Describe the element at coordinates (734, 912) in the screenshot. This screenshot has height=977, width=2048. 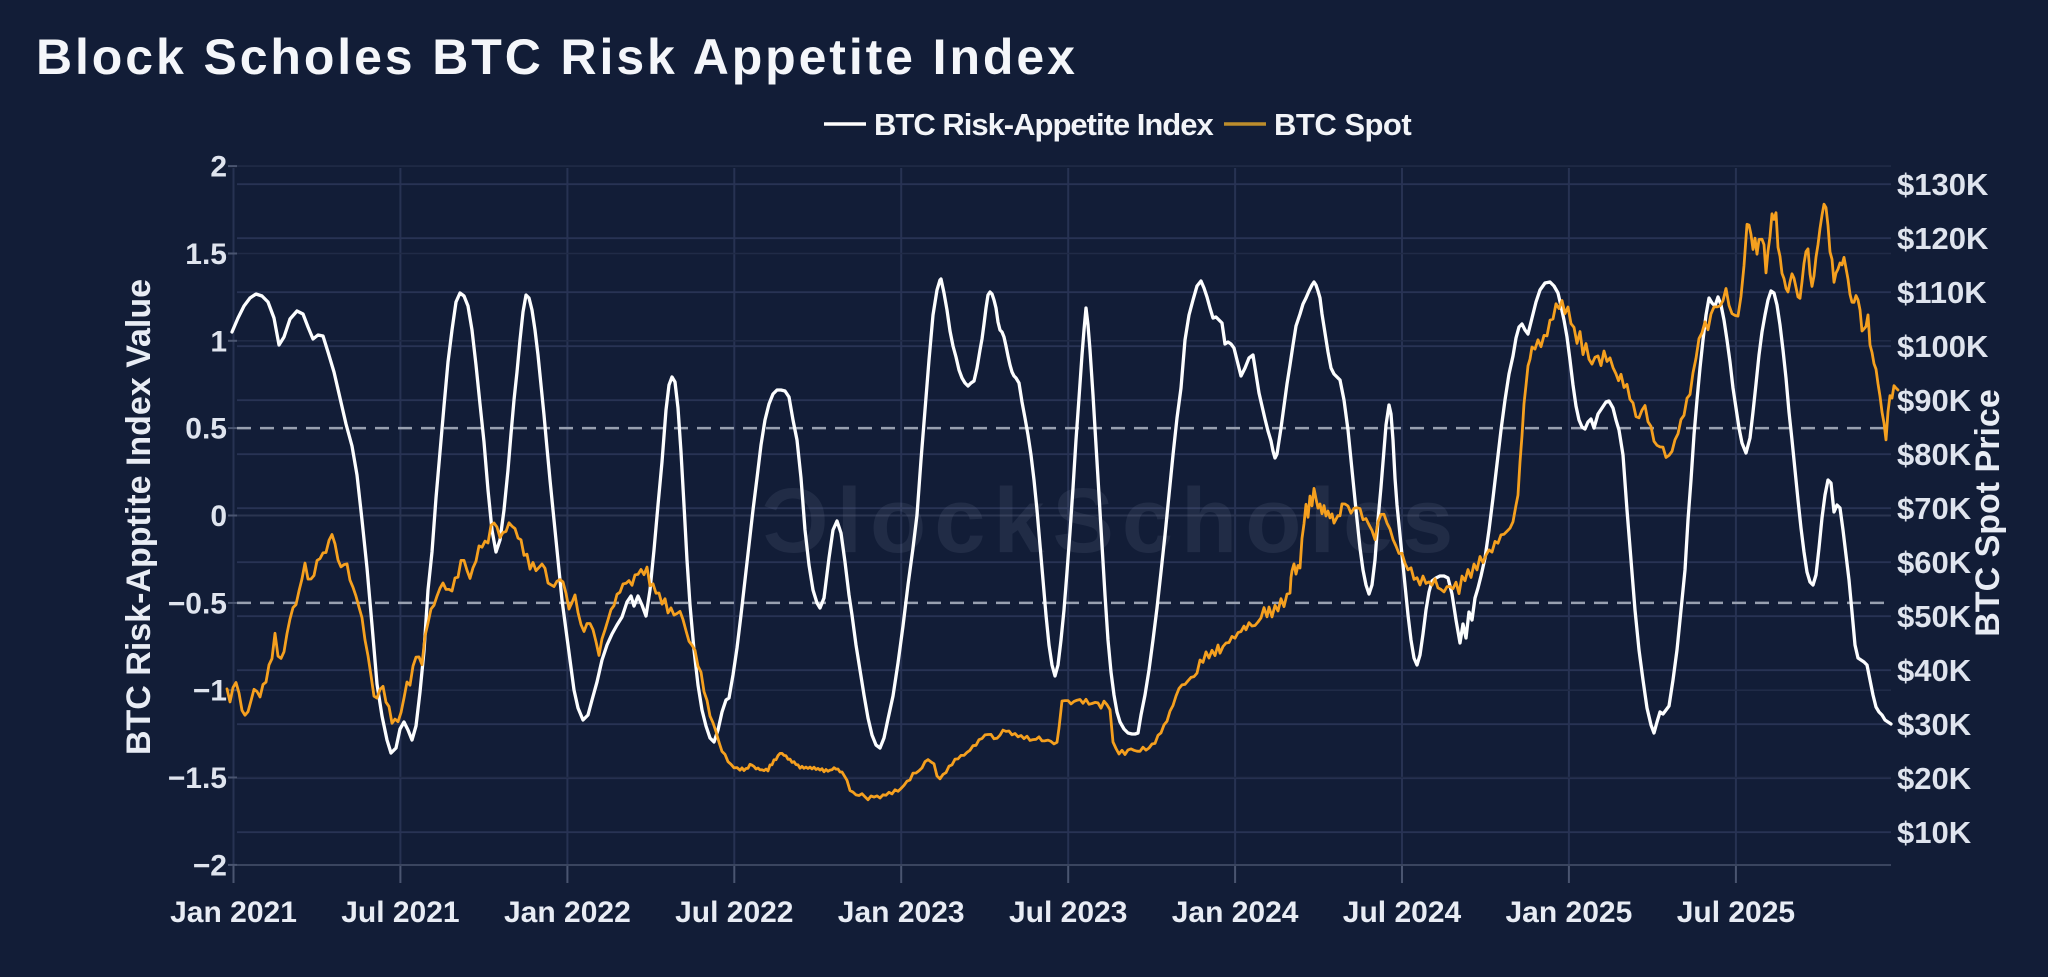
I see `svg-text: Jul 2022` at that location.